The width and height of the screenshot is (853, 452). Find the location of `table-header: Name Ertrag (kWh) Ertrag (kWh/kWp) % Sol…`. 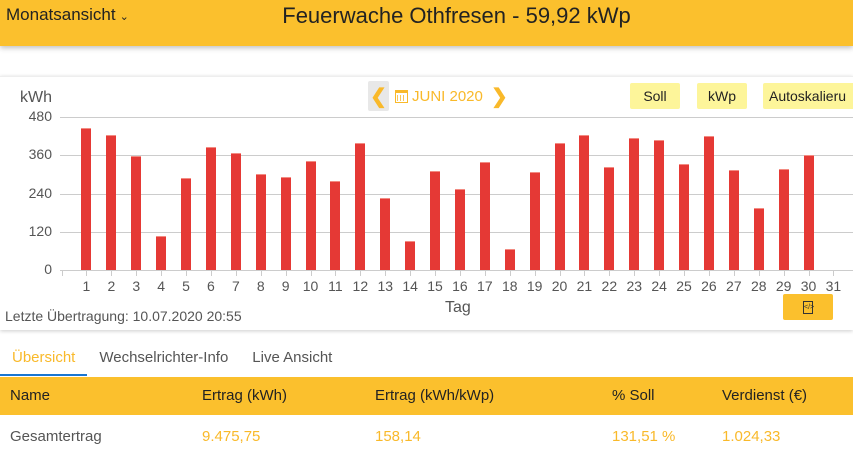

table-header: Name Ertrag (kWh) Ertrag (kWh/kWp) % Sol… is located at coordinates (426, 396).